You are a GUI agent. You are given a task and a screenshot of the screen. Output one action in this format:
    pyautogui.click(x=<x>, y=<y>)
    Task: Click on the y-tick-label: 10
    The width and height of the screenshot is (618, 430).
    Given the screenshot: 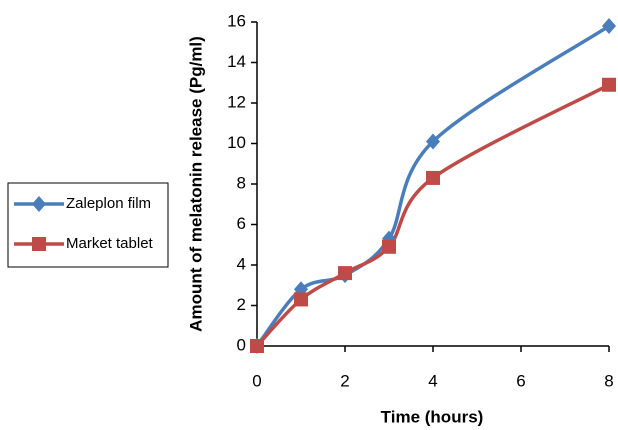 What is the action you would take?
    pyautogui.click(x=236, y=142)
    